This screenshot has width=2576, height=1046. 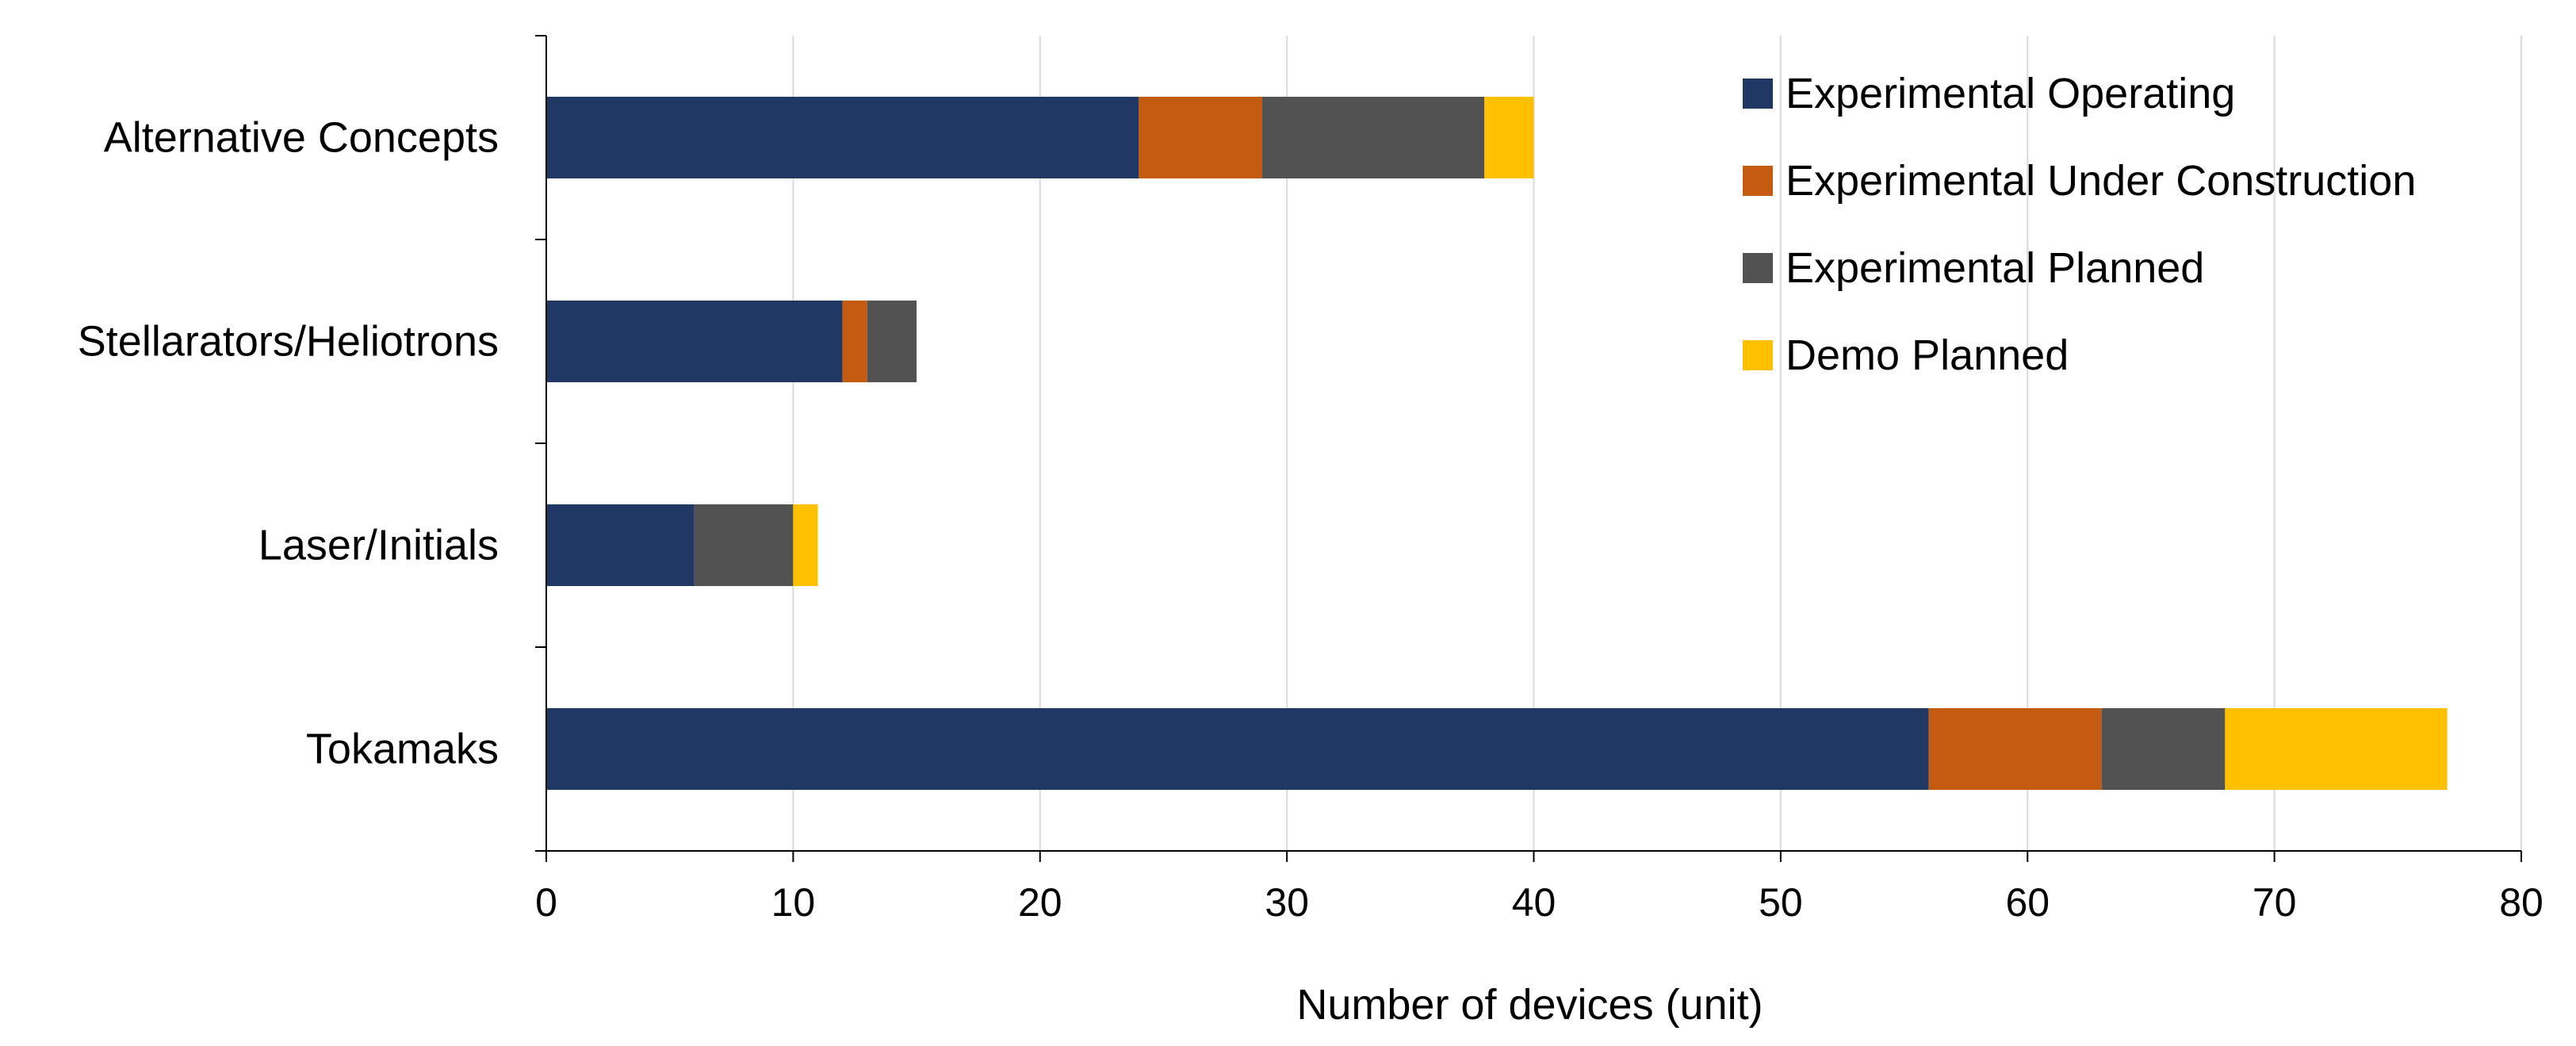 What do you see at coordinates (1995, 268) in the screenshot?
I see `legend-label-experimental-planned: Experimental Planned` at bounding box center [1995, 268].